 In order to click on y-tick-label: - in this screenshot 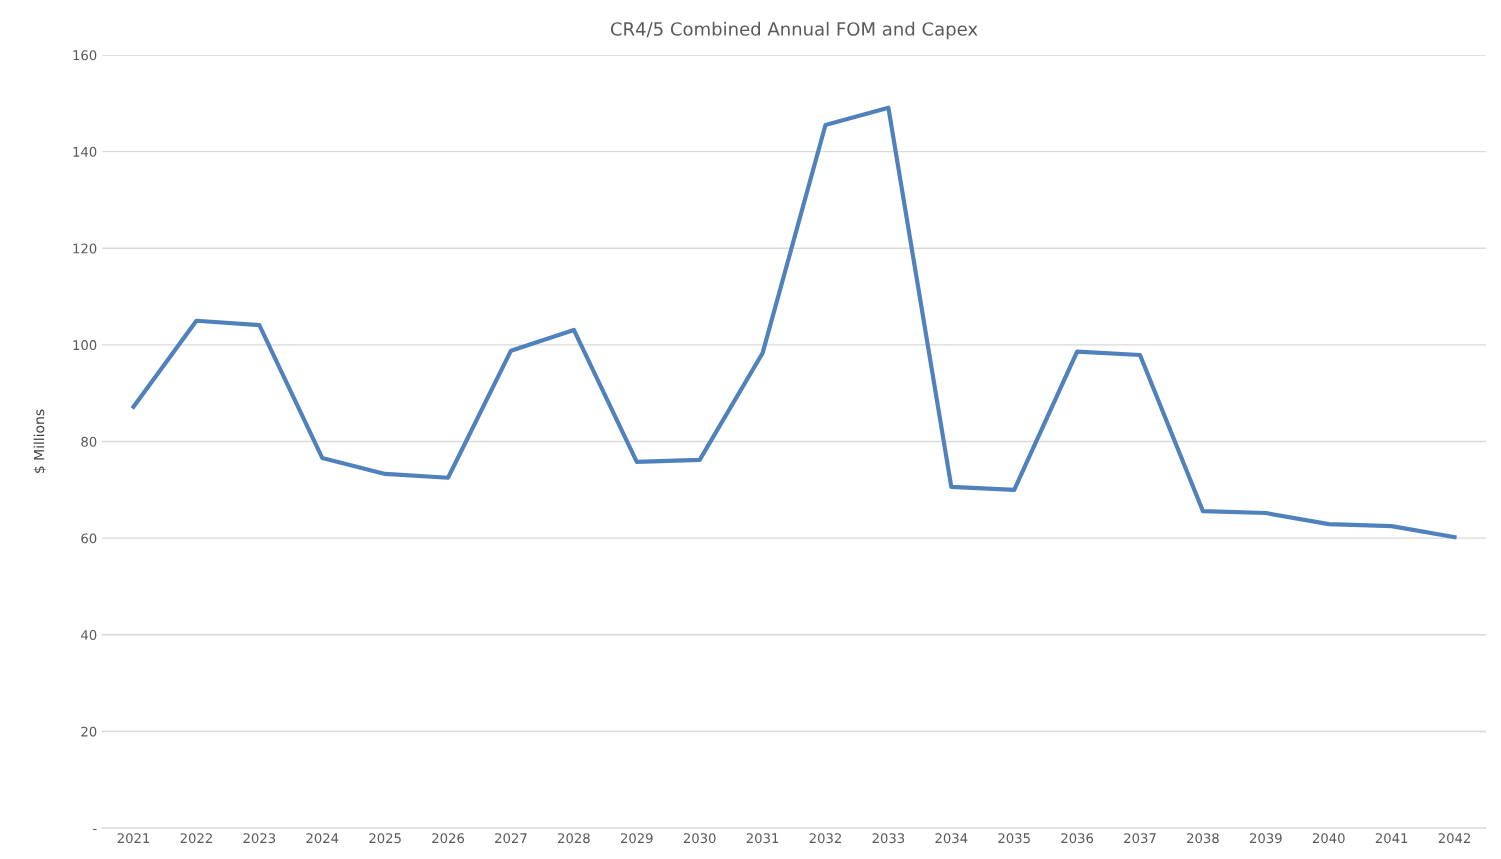, I will do `click(95, 829)`.